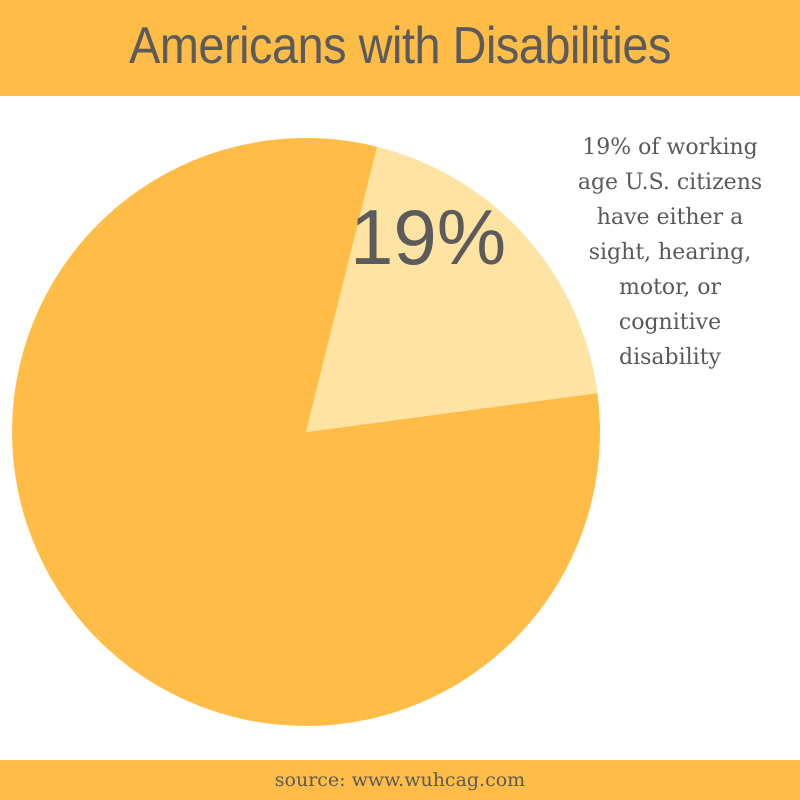 Image resolution: width=800 pixels, height=800 pixels. Describe the element at coordinates (670, 147) in the screenshot. I see `annotation-line: 19% of working` at that location.